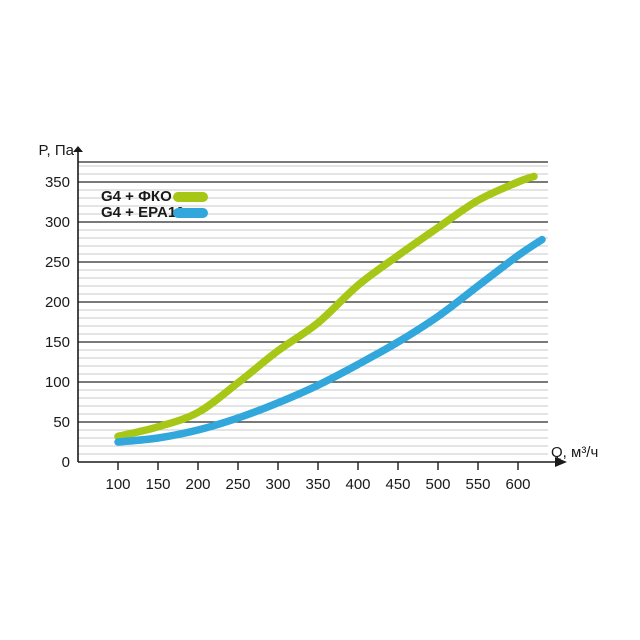 The image size is (640, 640). Describe the element at coordinates (57, 222) in the screenshot. I see `y-tick-label: 300` at that location.